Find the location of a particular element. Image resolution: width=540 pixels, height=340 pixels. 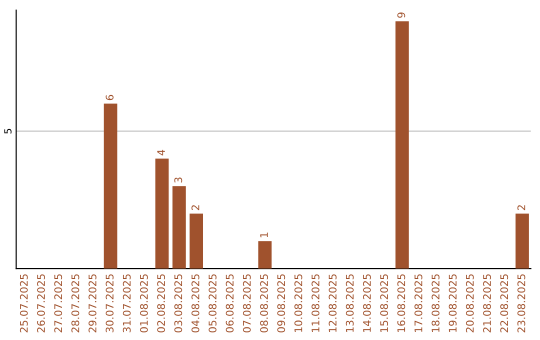

x-tick-label: 09.08.2025 is located at coordinates (281, 303).